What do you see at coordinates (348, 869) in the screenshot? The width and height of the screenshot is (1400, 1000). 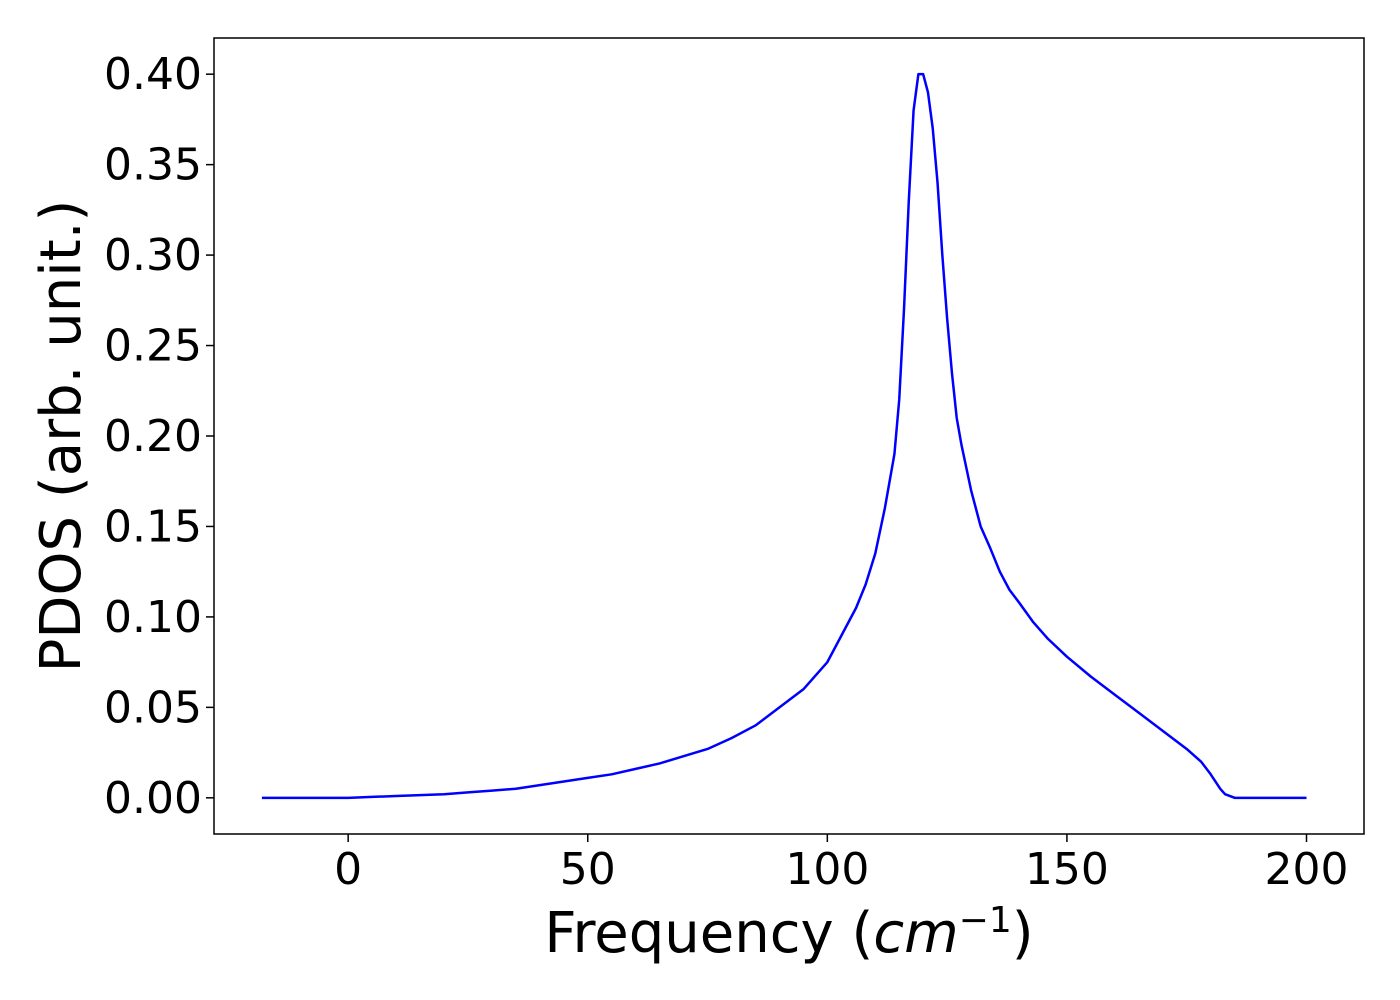 I see `x-tick-label: 0` at bounding box center [348, 869].